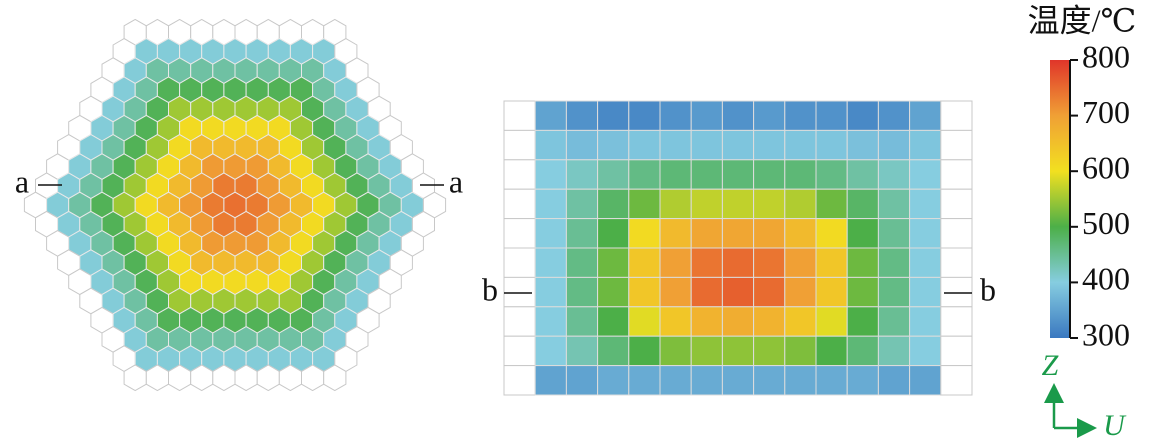 The image size is (1154, 442). I want to click on colorbar-tick-label: 800, so click(1106, 56).